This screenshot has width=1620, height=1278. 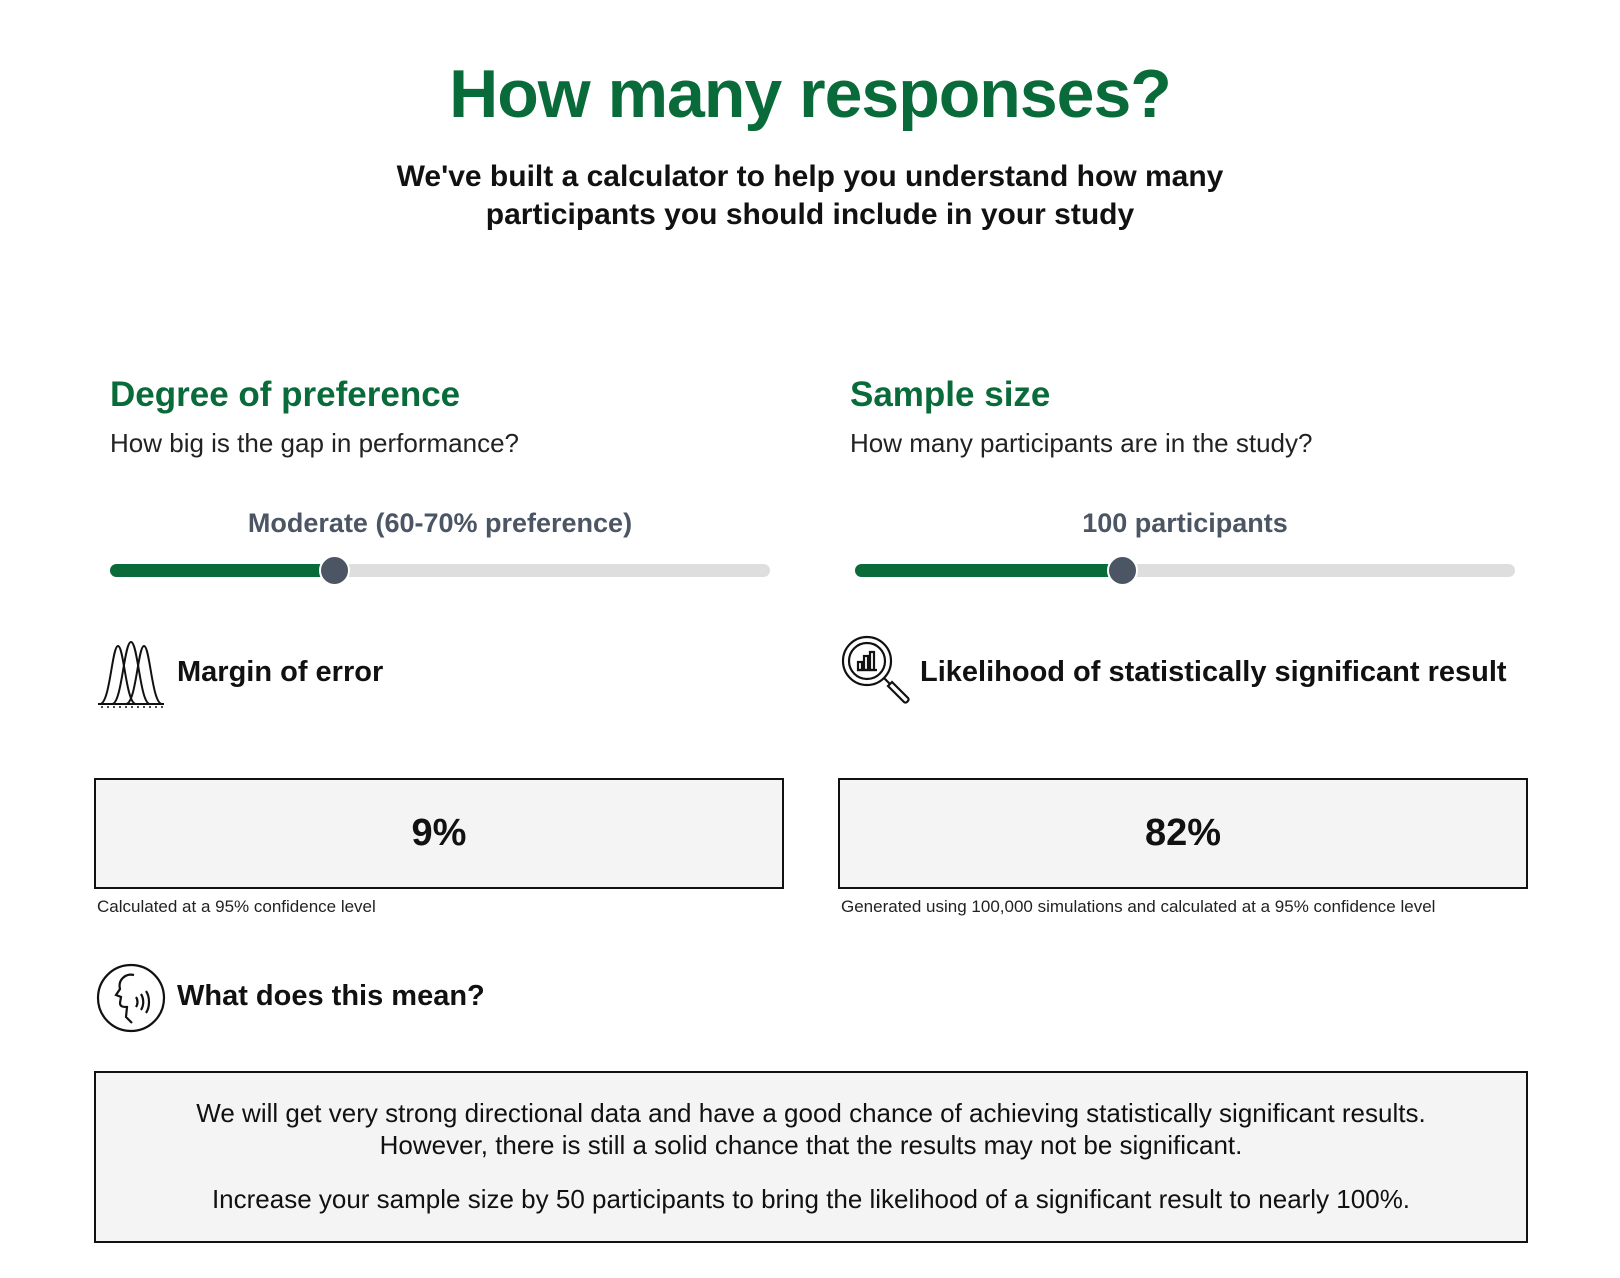 What do you see at coordinates (950, 394) in the screenshot?
I see `sample-title: Sample size` at bounding box center [950, 394].